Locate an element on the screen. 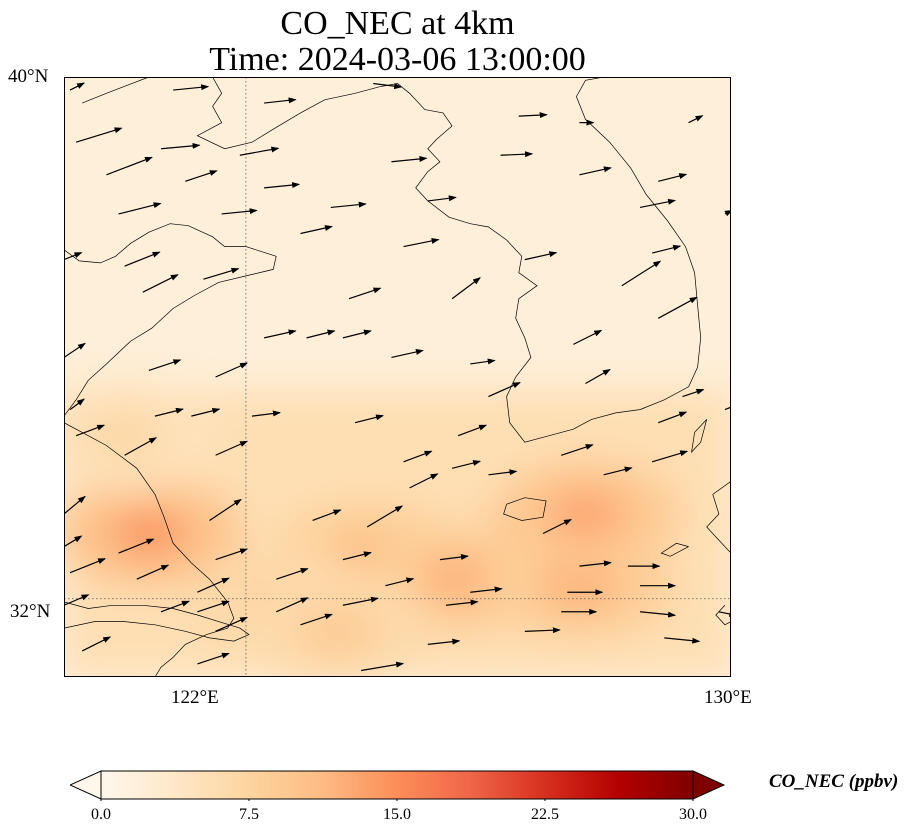 This screenshot has width=920, height=836. colorbar is located at coordinates (398, 785).